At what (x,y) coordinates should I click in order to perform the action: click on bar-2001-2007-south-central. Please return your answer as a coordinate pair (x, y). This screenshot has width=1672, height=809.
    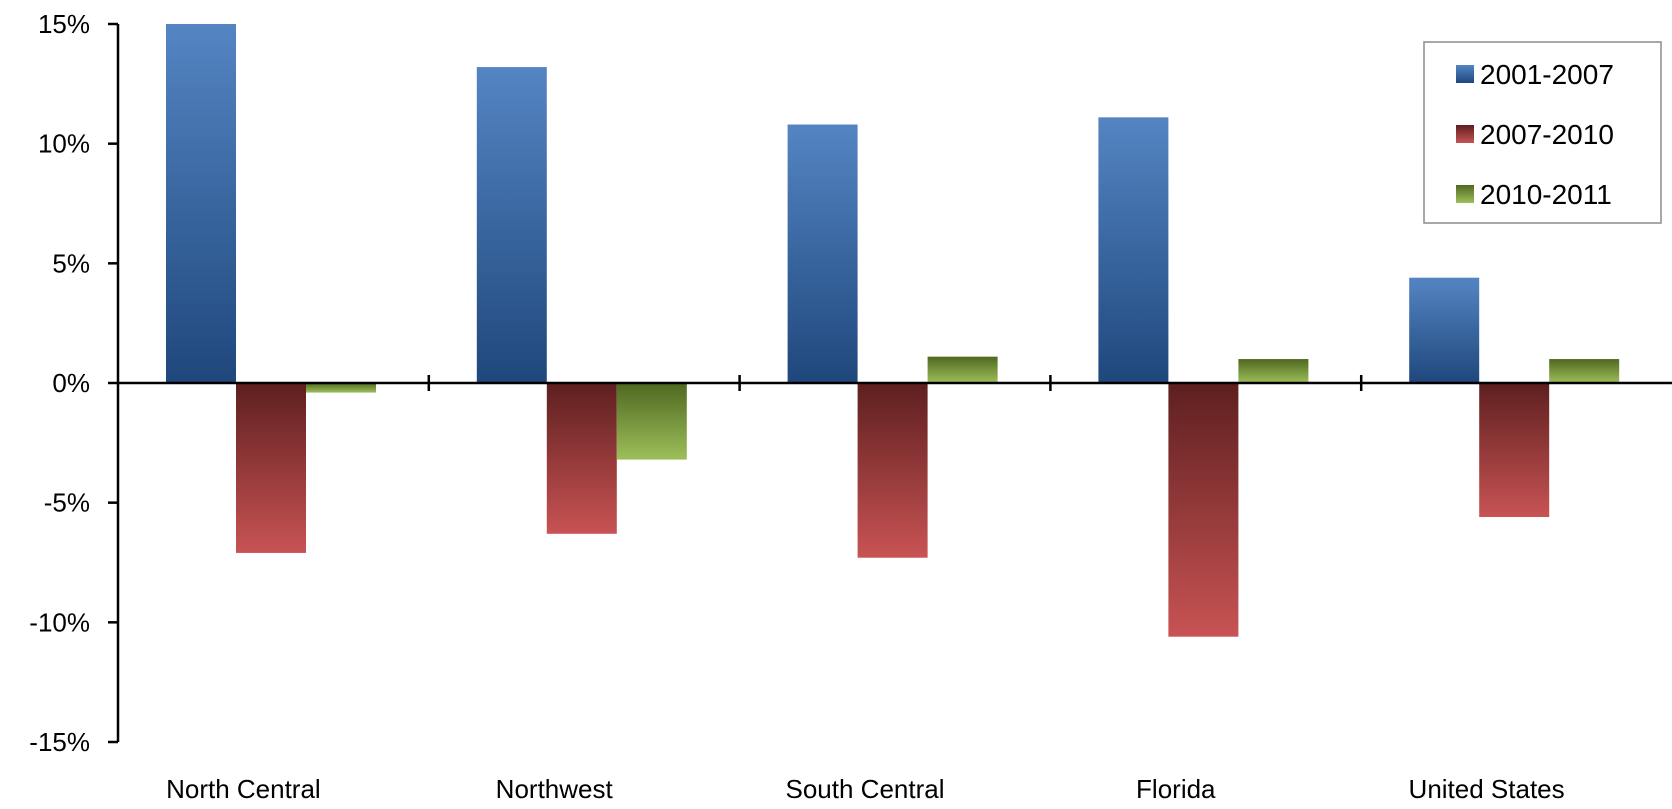
    Looking at the image, I should click on (822, 254).